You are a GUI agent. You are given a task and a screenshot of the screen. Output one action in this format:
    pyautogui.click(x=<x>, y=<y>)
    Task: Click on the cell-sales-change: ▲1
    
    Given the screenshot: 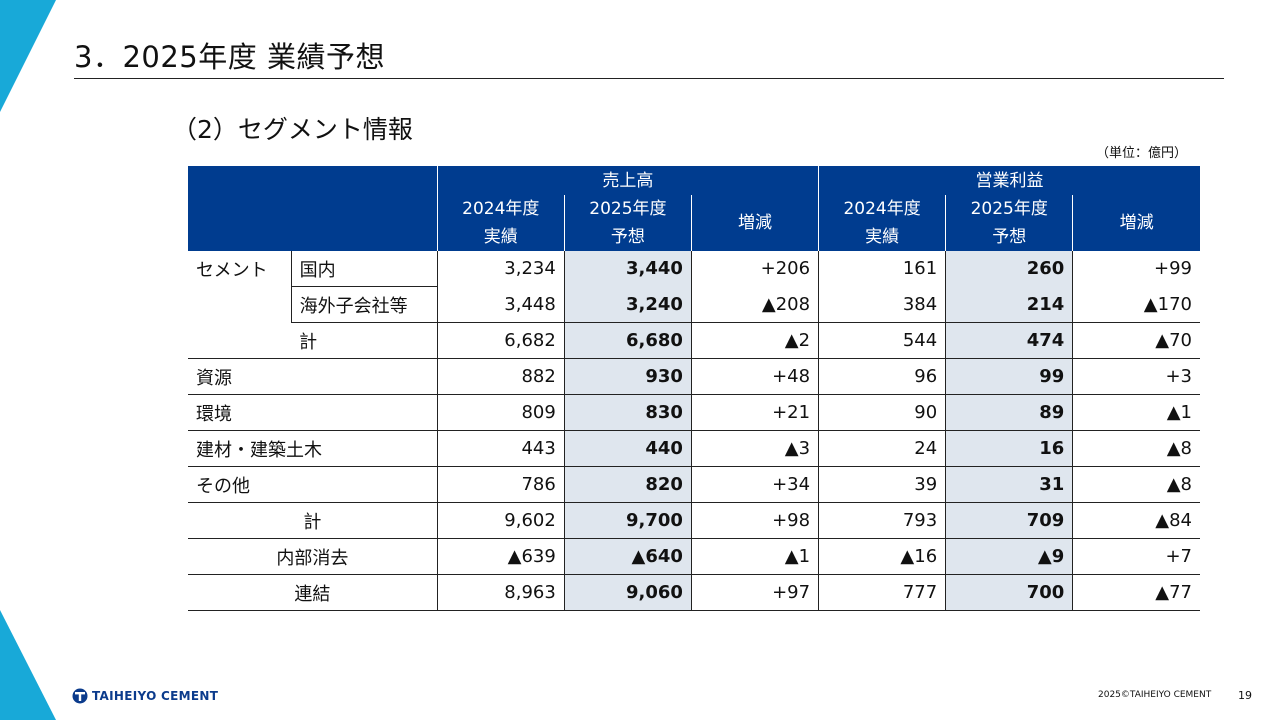 What is the action you would take?
    pyautogui.click(x=754, y=556)
    